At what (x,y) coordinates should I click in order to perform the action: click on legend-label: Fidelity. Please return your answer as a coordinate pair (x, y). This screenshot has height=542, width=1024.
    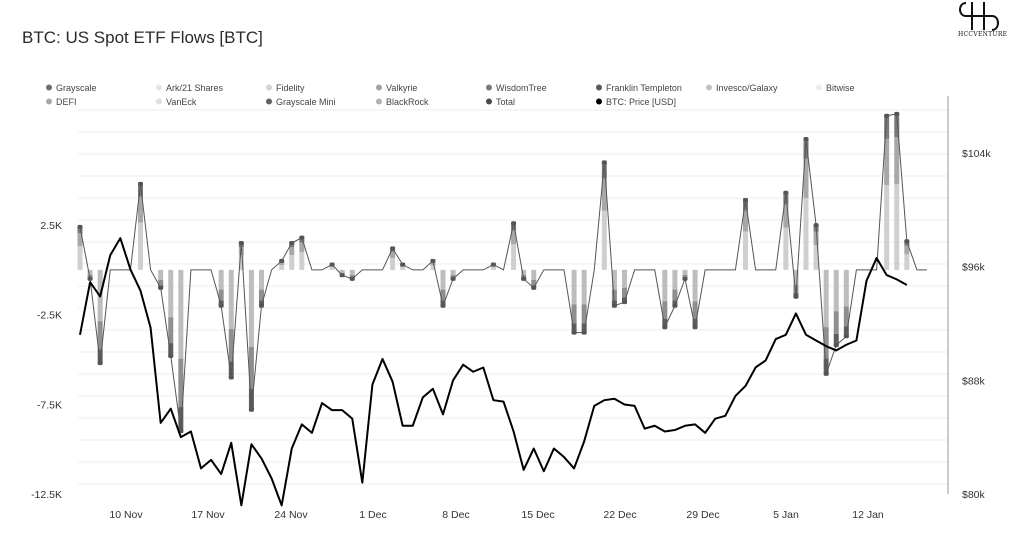
    Looking at the image, I should click on (290, 88).